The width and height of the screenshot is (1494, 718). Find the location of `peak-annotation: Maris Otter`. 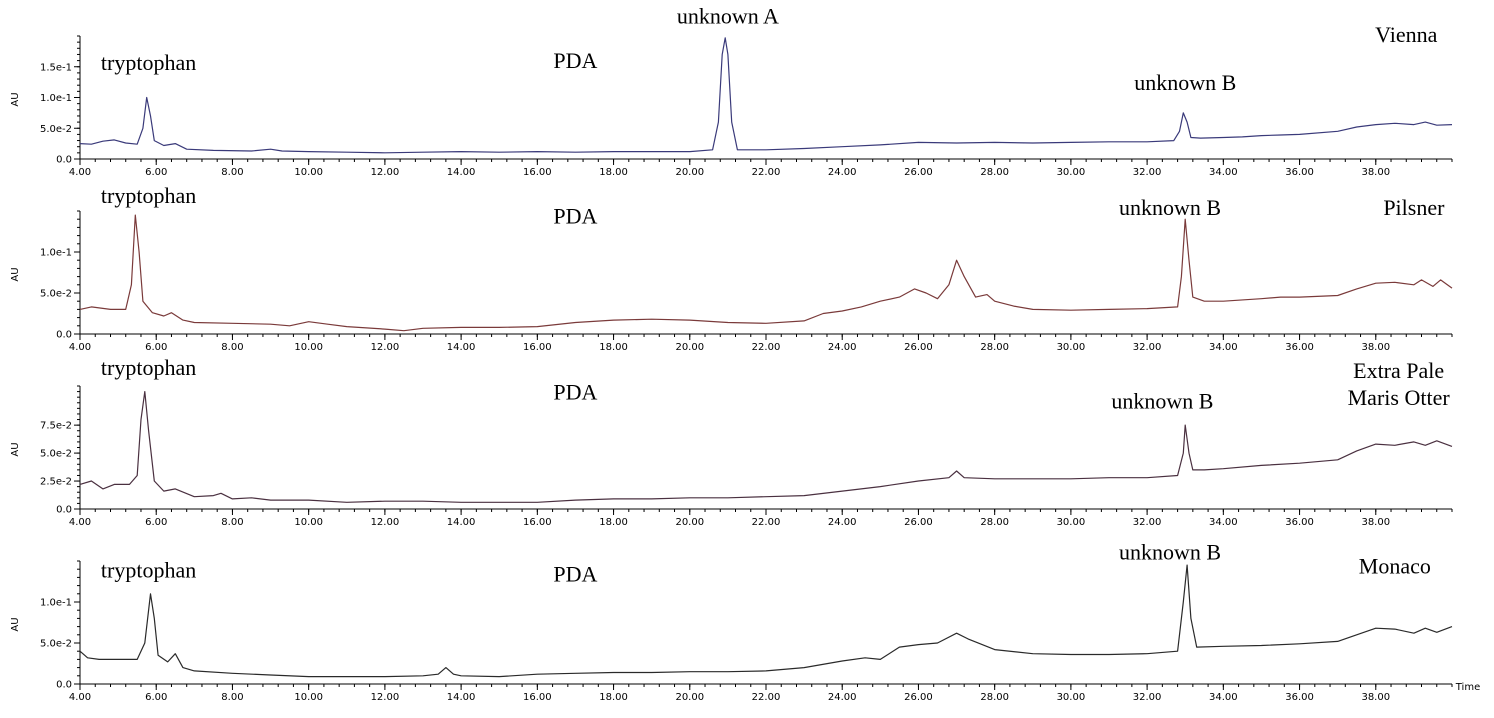

peak-annotation: Maris Otter is located at coordinates (1399, 397).